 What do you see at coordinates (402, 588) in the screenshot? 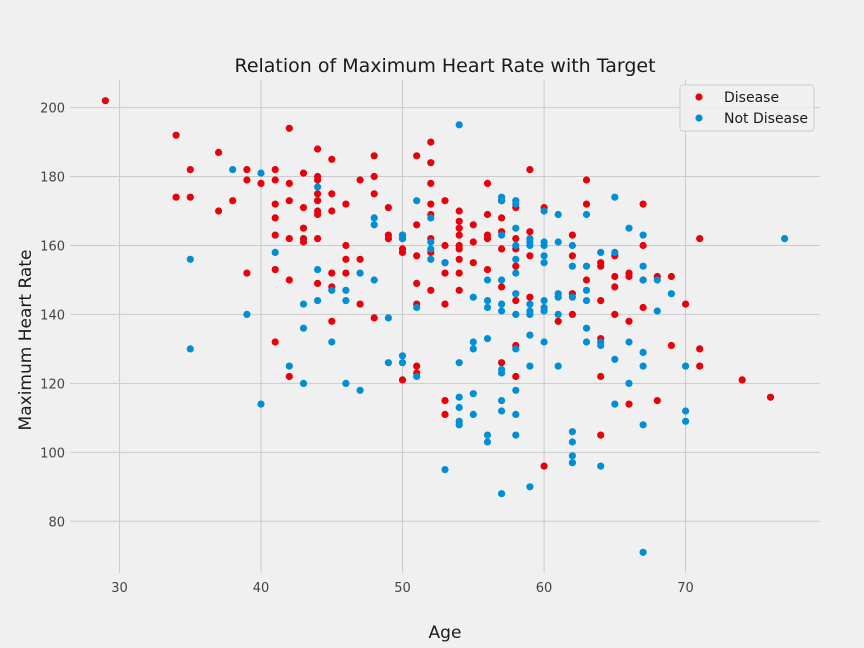
I see `x-tick-labels: 30 40 50 60 70` at bounding box center [402, 588].